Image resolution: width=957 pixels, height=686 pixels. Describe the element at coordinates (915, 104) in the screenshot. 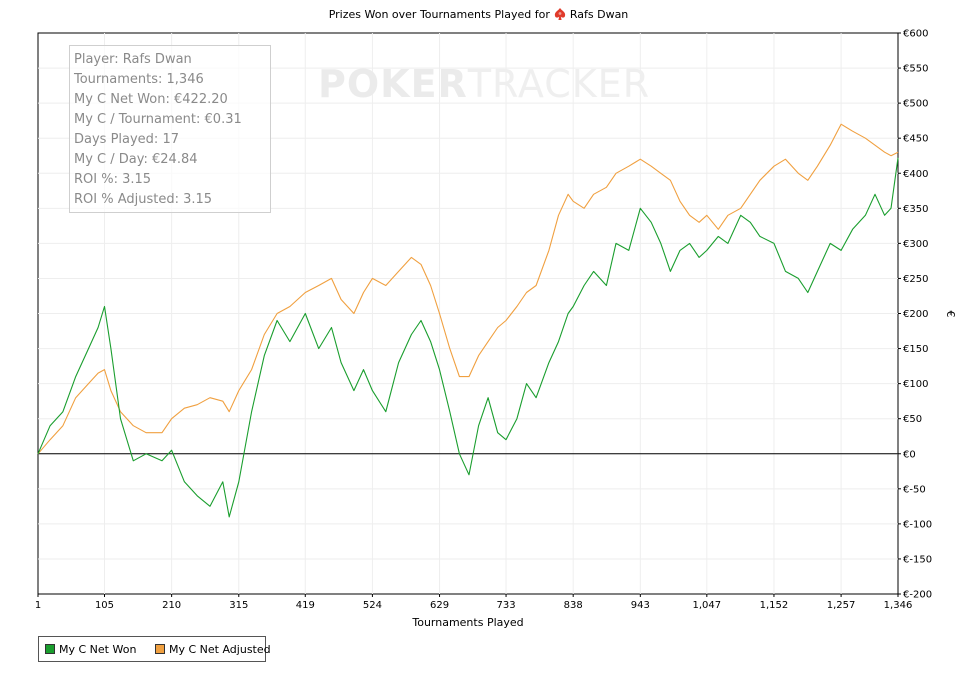

I see `y-tick-label: €500` at that location.